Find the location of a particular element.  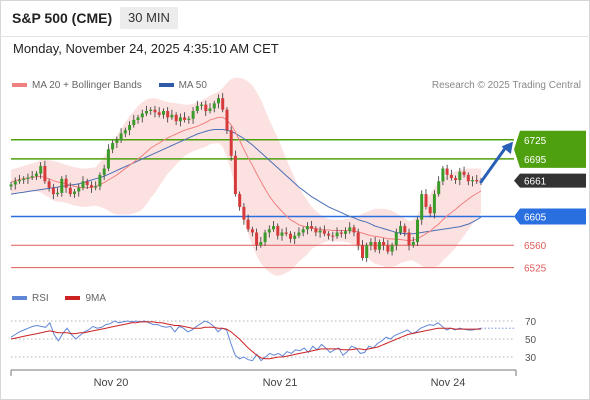

rsi-ma-line is located at coordinates (246, 340).